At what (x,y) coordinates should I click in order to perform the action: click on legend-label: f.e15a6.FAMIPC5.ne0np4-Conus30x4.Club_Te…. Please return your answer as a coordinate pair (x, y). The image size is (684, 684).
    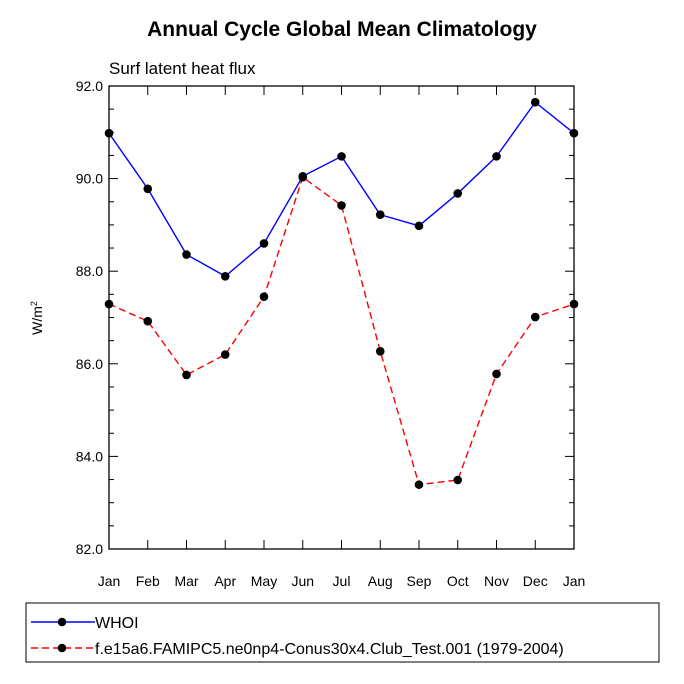
    Looking at the image, I should click on (329, 649).